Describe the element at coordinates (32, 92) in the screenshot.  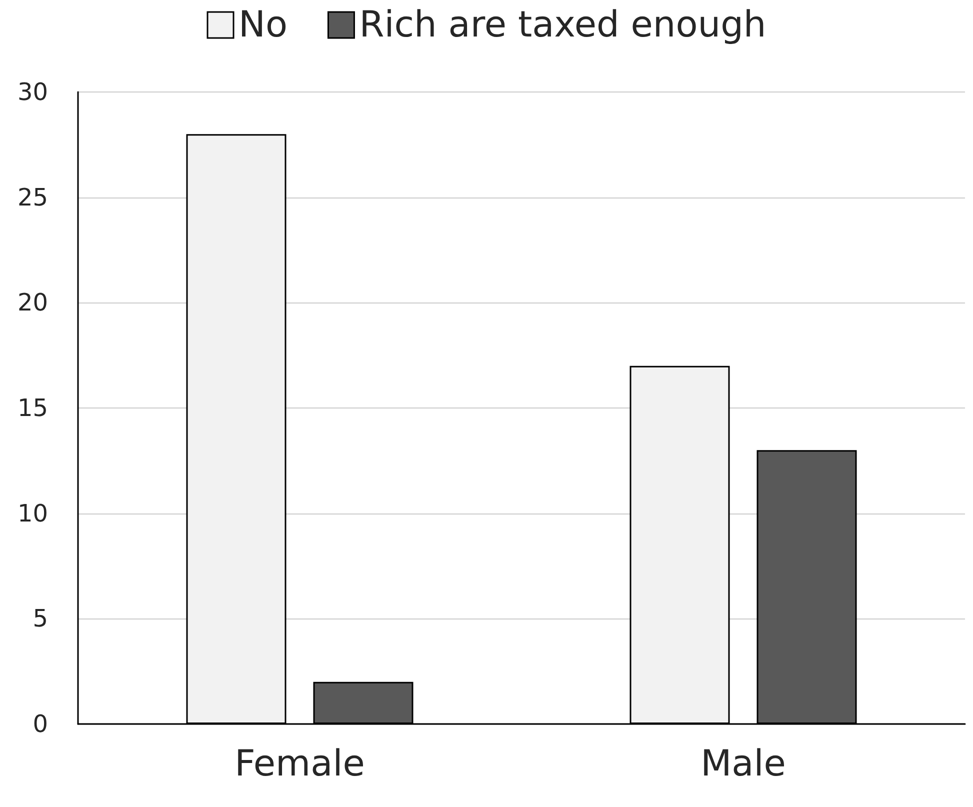
I see `y-tick-label: 30` at that location.